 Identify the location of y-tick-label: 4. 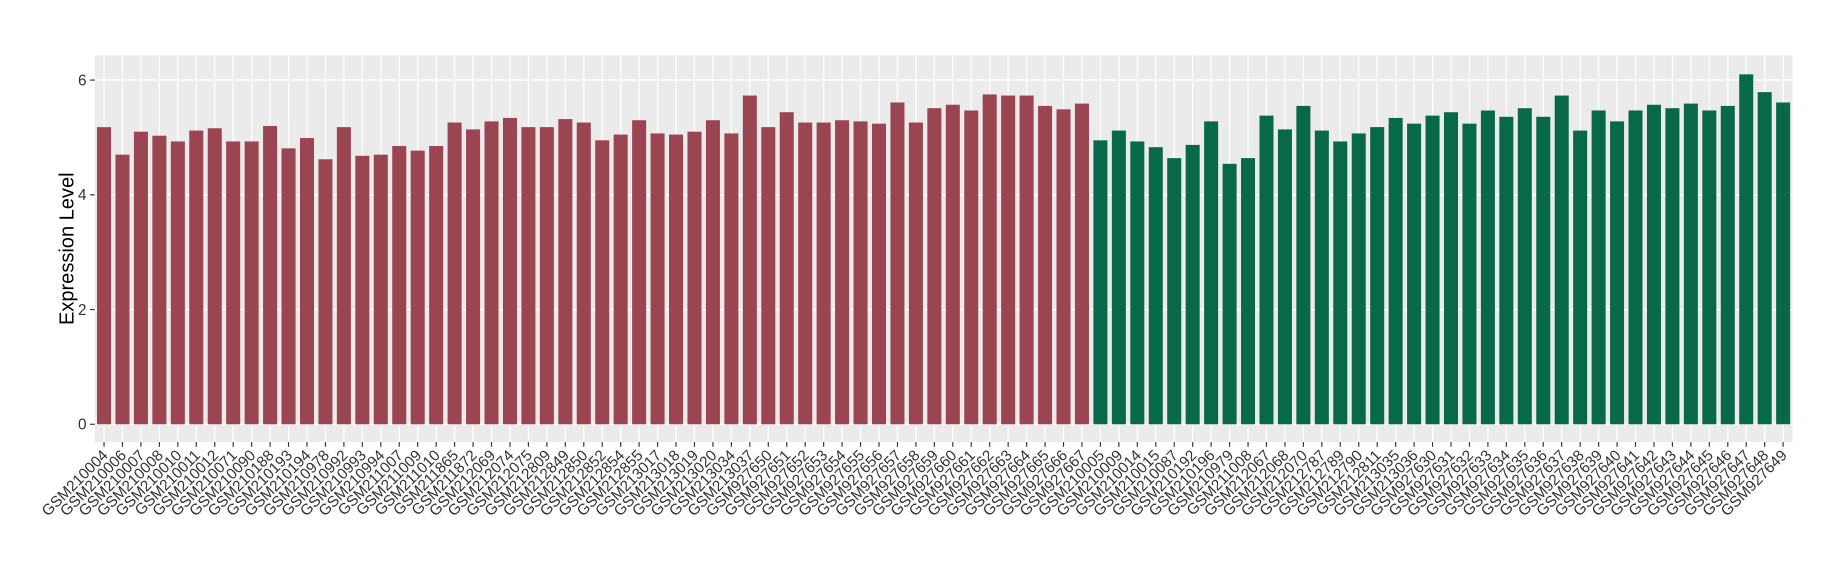
(82, 195).